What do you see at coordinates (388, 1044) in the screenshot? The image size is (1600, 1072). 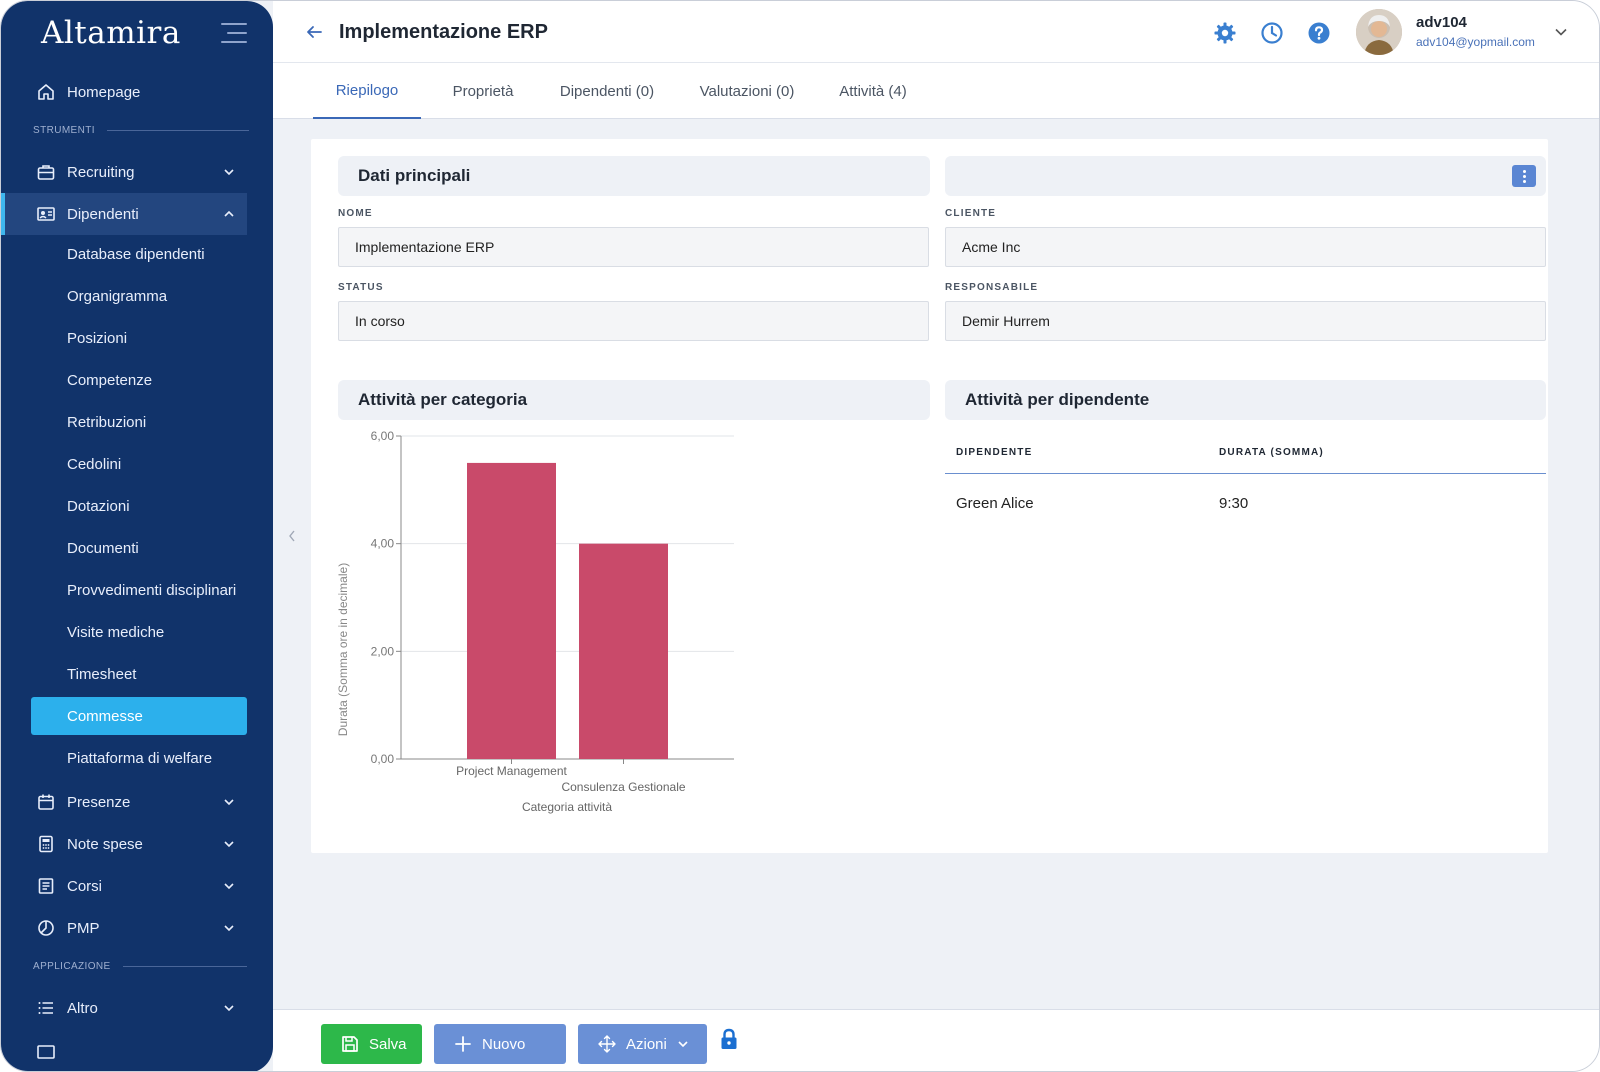 I see `save-label: Salva` at bounding box center [388, 1044].